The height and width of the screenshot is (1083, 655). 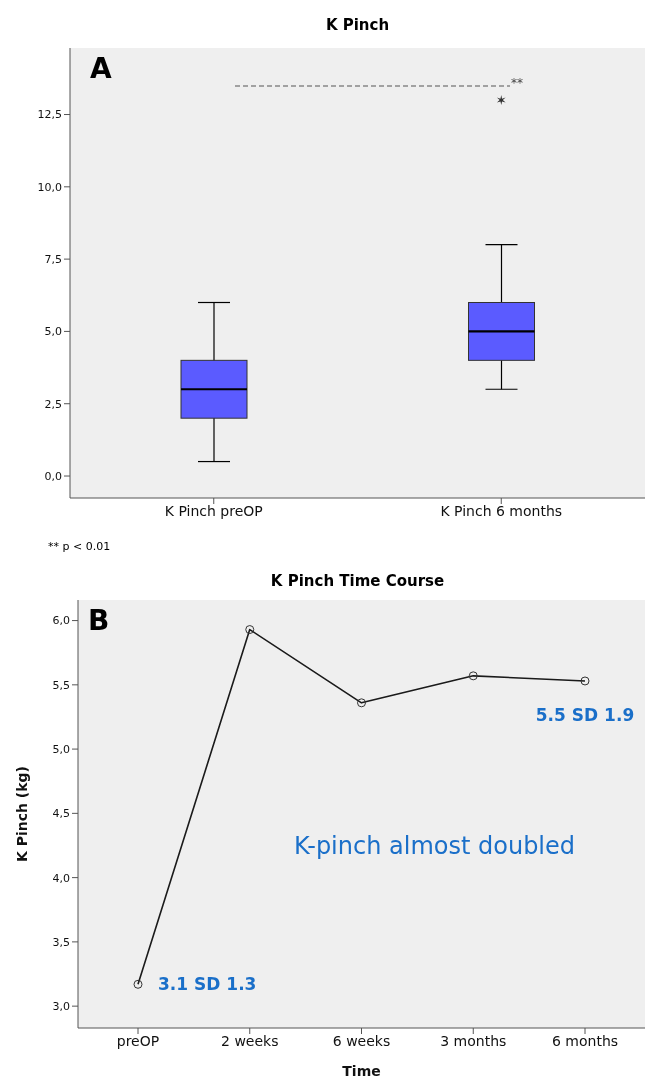 I want to click on annotation: 5.5 SD 1.9, so click(x=585, y=715).